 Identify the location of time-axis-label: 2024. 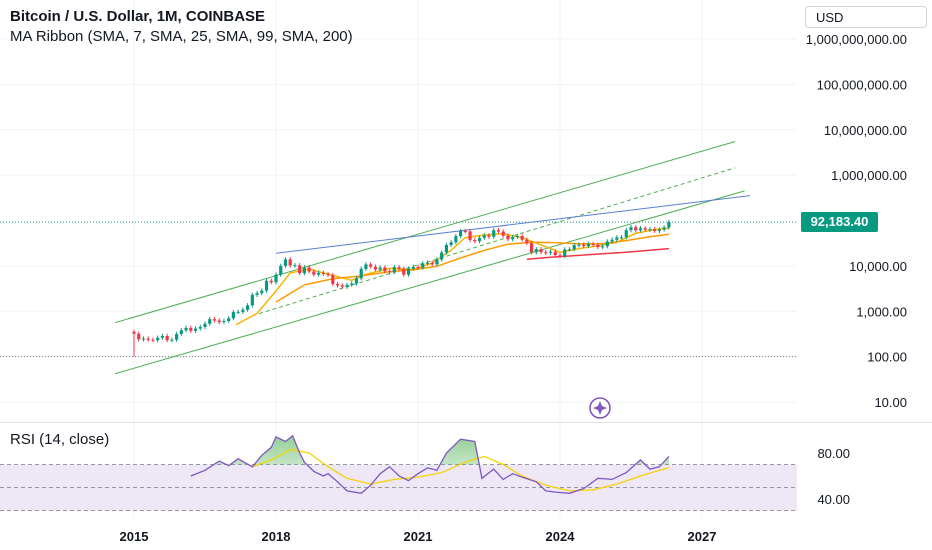
(561, 536).